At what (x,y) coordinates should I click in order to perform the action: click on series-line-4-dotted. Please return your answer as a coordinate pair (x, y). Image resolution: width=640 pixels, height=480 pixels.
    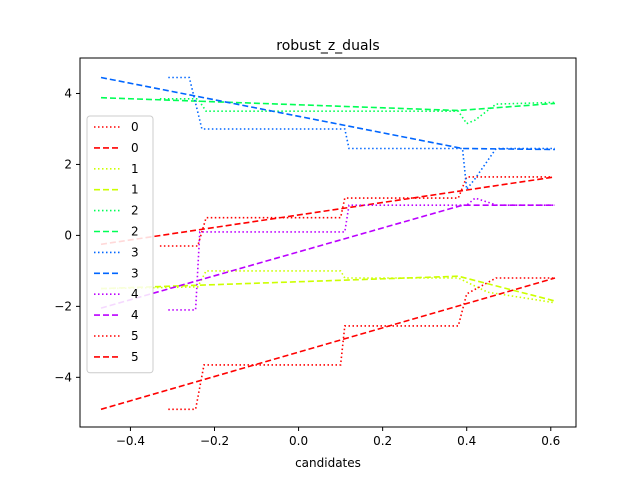
    Looking at the image, I should click on (361, 254).